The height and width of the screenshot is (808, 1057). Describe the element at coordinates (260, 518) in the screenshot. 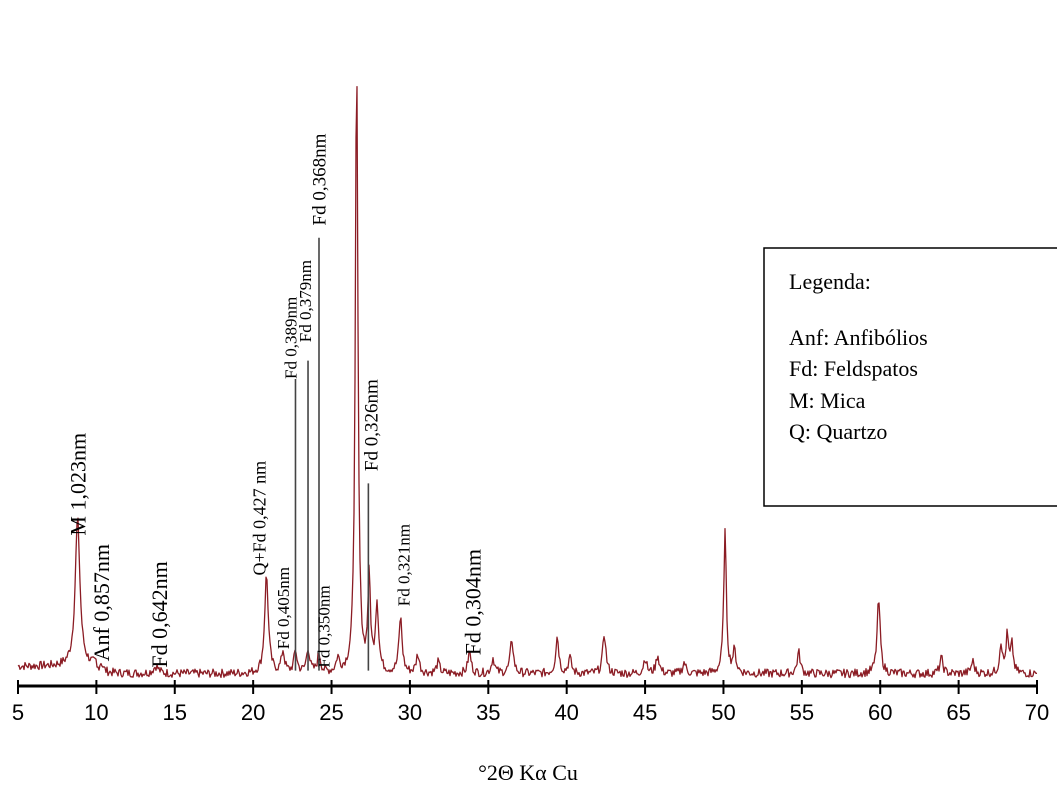

I see `peak-label: Q+Fd 0,427 nm` at that location.